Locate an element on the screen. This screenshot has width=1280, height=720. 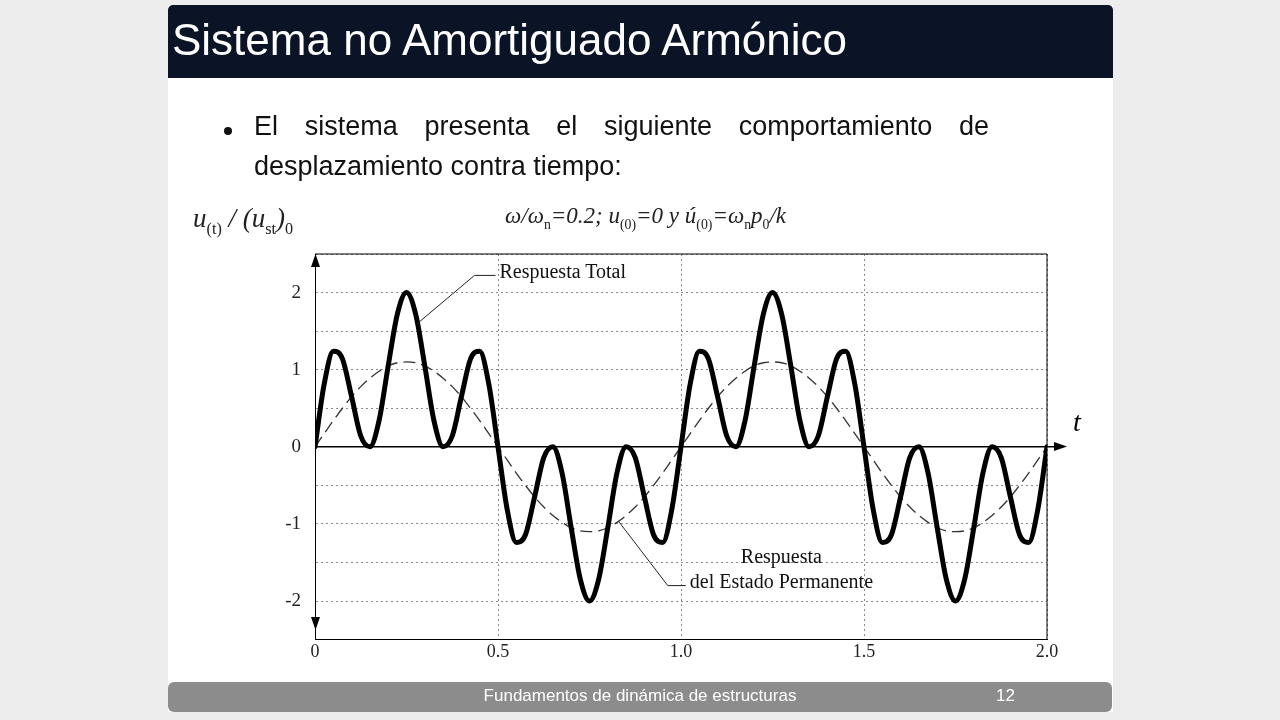
annotation: Respuesta del Estado Permanente is located at coordinates (781, 568).